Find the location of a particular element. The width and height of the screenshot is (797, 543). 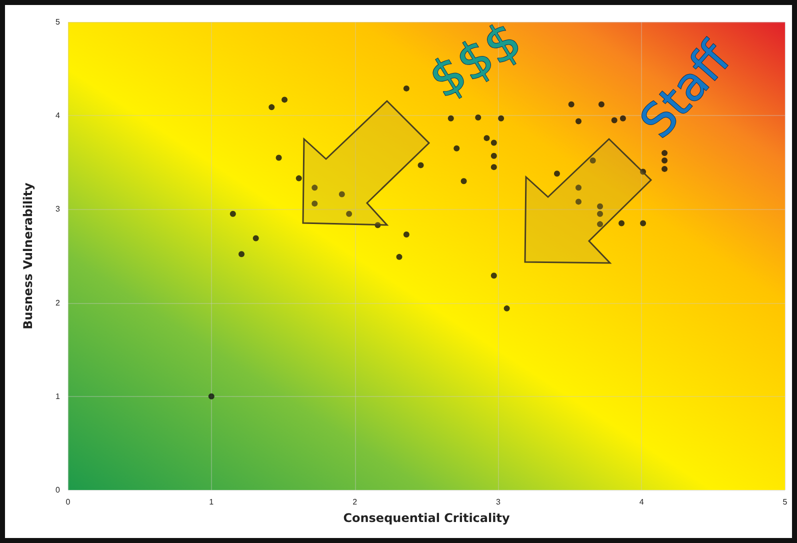

y-tick-label: 4 is located at coordinates (58, 115).